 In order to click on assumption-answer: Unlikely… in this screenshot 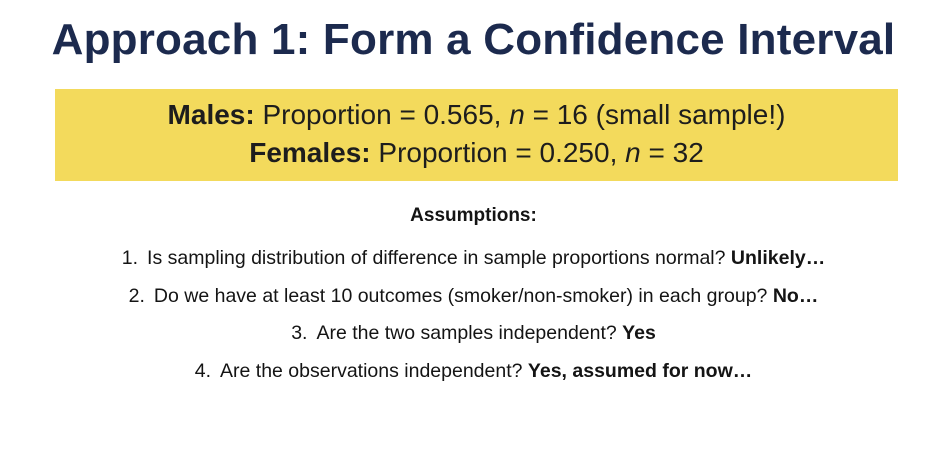, I will do `click(778, 258)`.